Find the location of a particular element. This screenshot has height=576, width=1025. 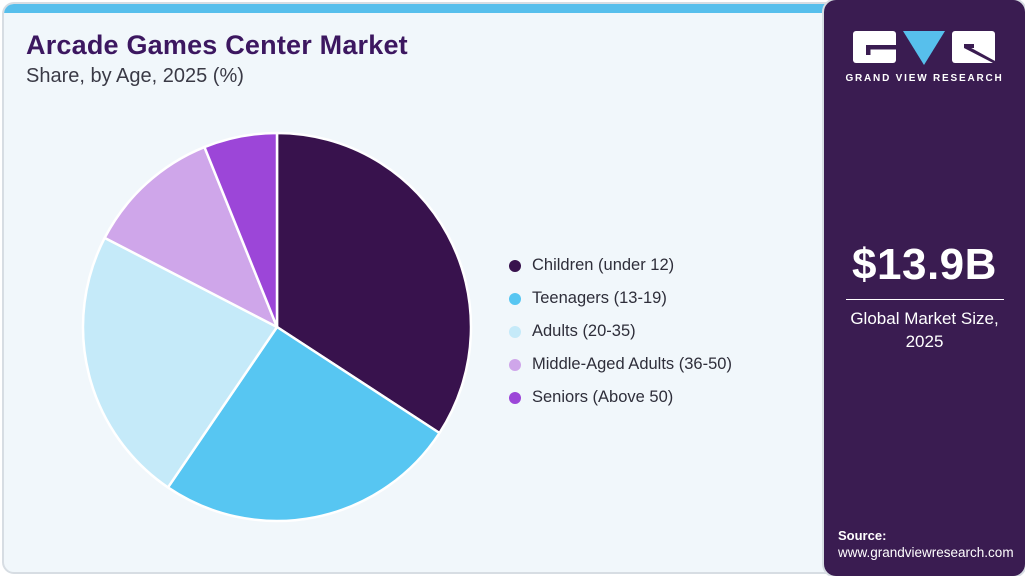

legend-label: Teenagers (13-19) is located at coordinates (599, 298).